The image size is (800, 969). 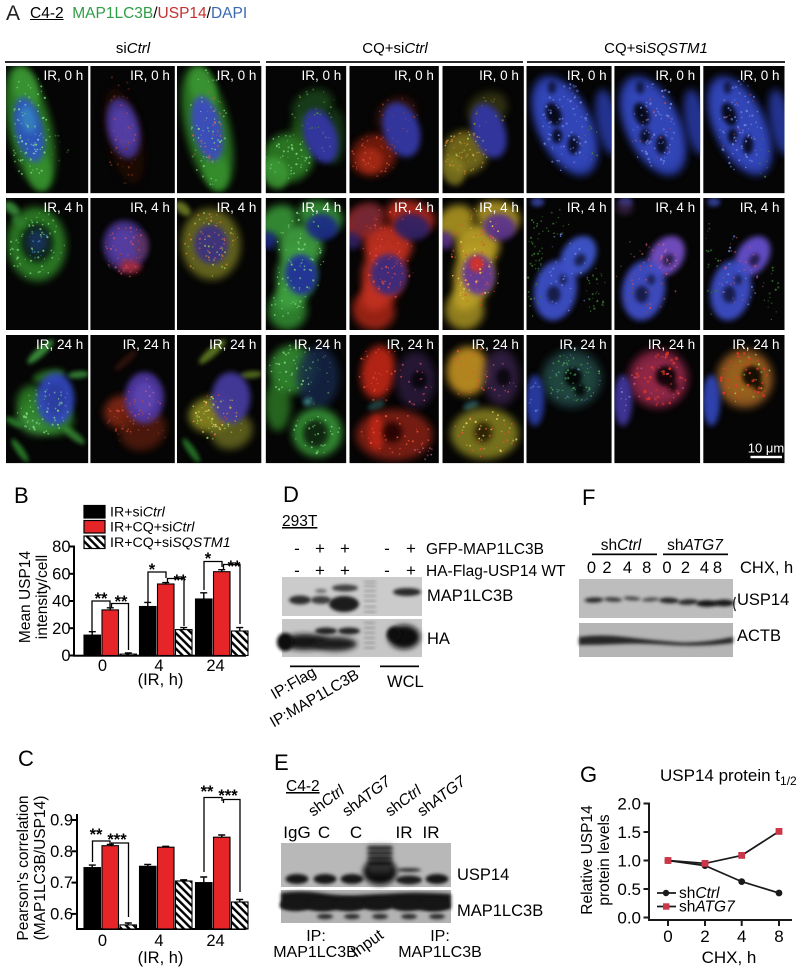 What do you see at coordinates (483, 875) in the screenshot?
I see `svg-text: USP14` at bounding box center [483, 875].